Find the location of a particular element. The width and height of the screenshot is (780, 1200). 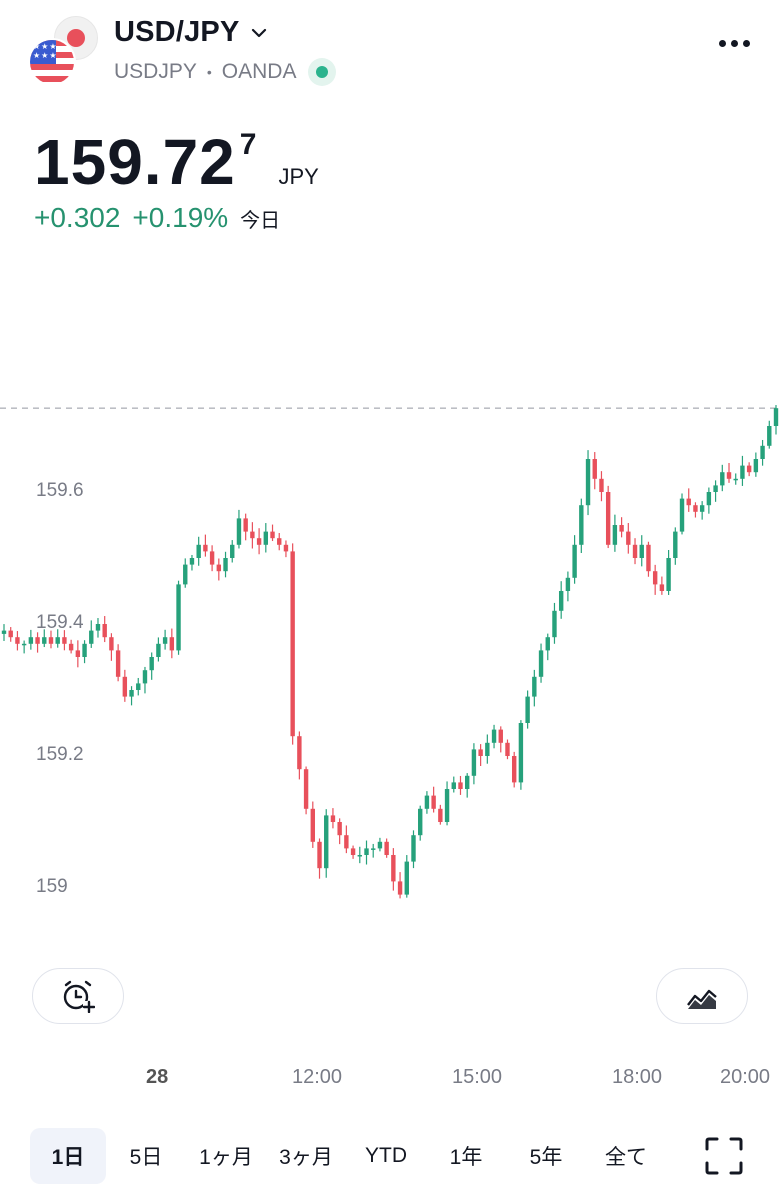

chevron-down-icon is located at coordinates (258, 32).